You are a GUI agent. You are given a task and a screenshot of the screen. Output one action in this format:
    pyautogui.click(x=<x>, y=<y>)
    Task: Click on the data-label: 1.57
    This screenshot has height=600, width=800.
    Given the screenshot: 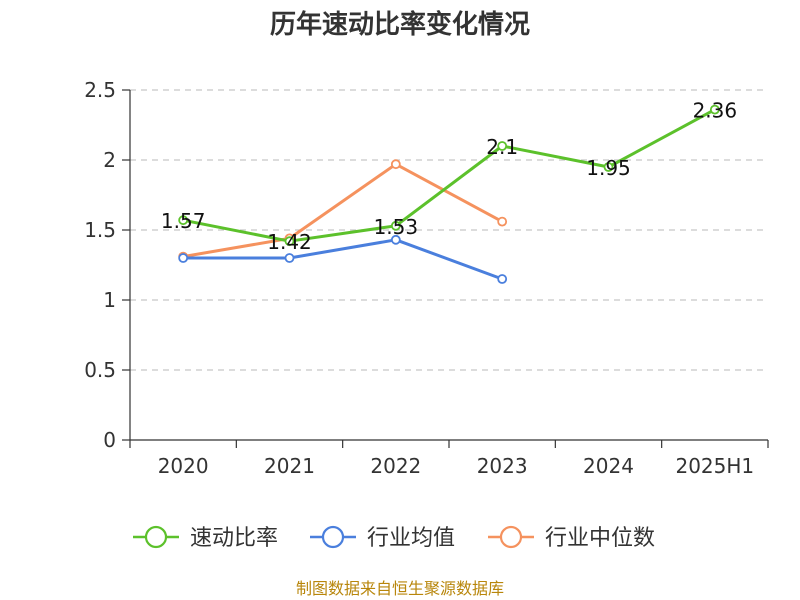 What is the action you would take?
    pyautogui.click(x=183, y=221)
    